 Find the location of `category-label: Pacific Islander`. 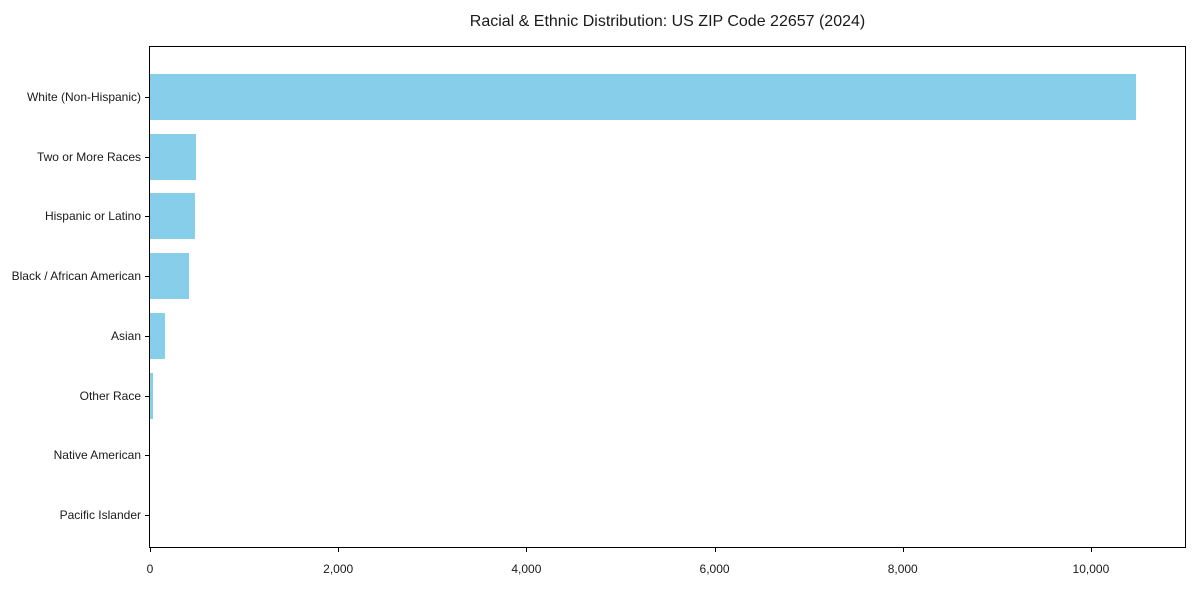

category-label: Pacific Islander is located at coordinates (100, 514).